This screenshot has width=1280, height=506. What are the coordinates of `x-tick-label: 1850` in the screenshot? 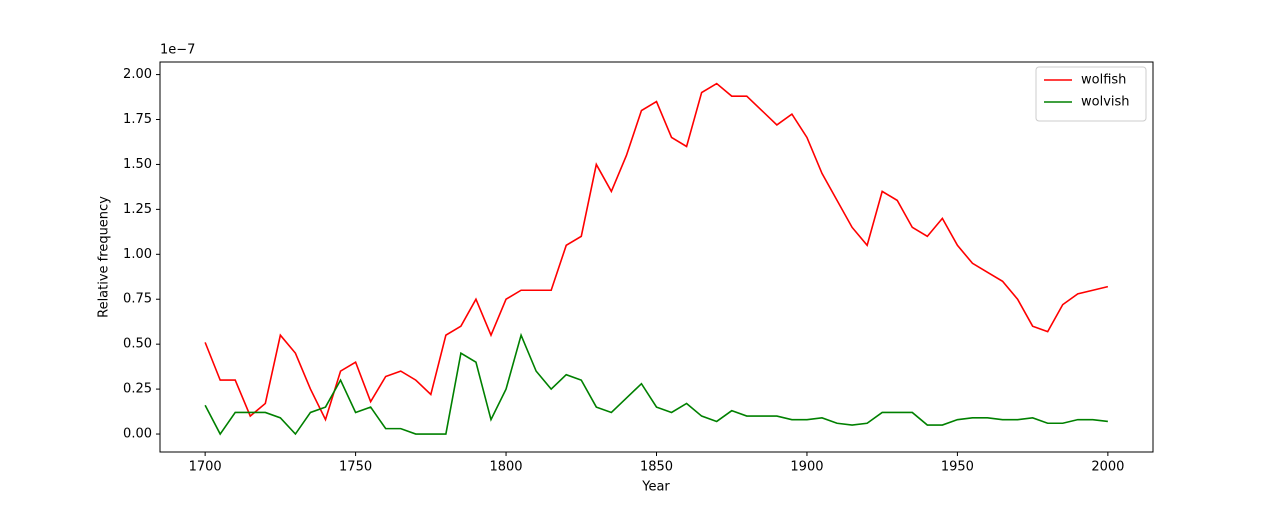 It's located at (656, 467).